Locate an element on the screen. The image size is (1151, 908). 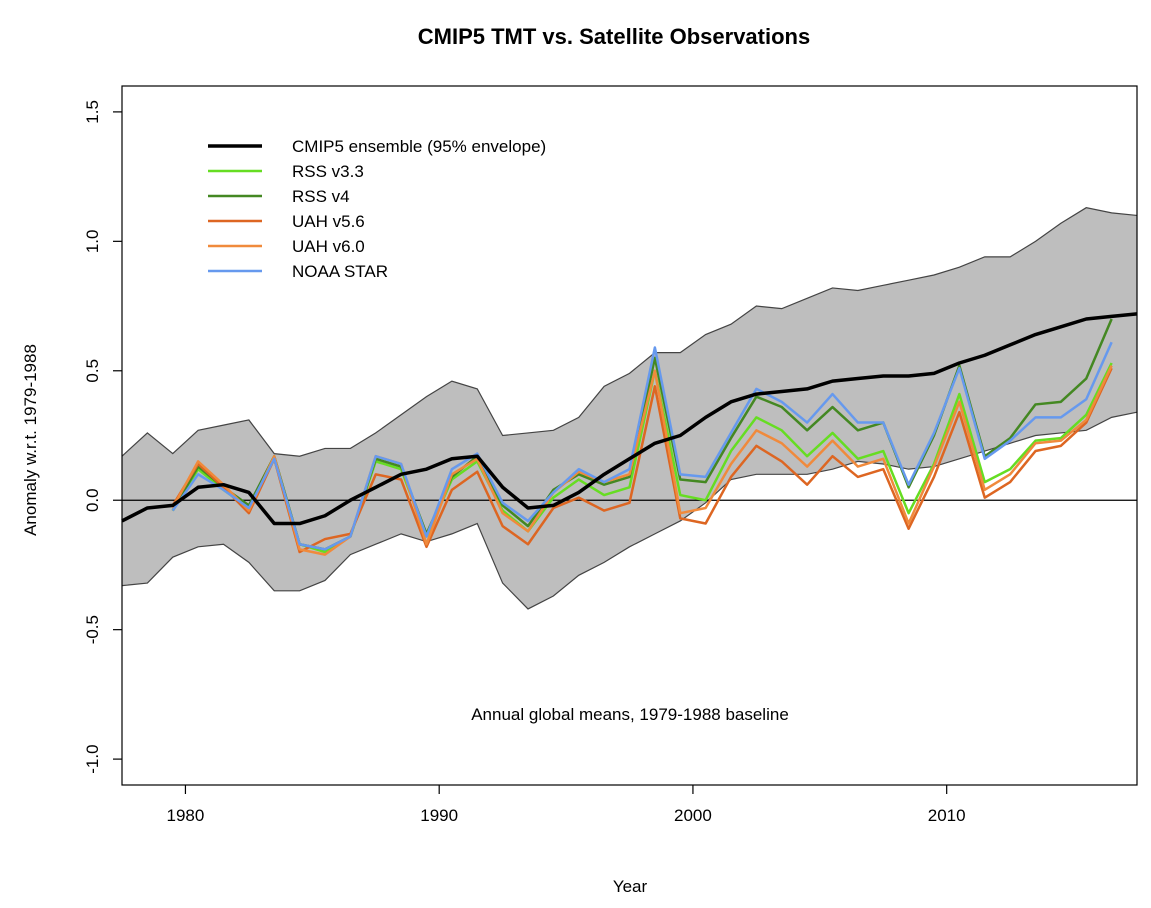
legend-label: UAH v5.6 is located at coordinates (328, 221).